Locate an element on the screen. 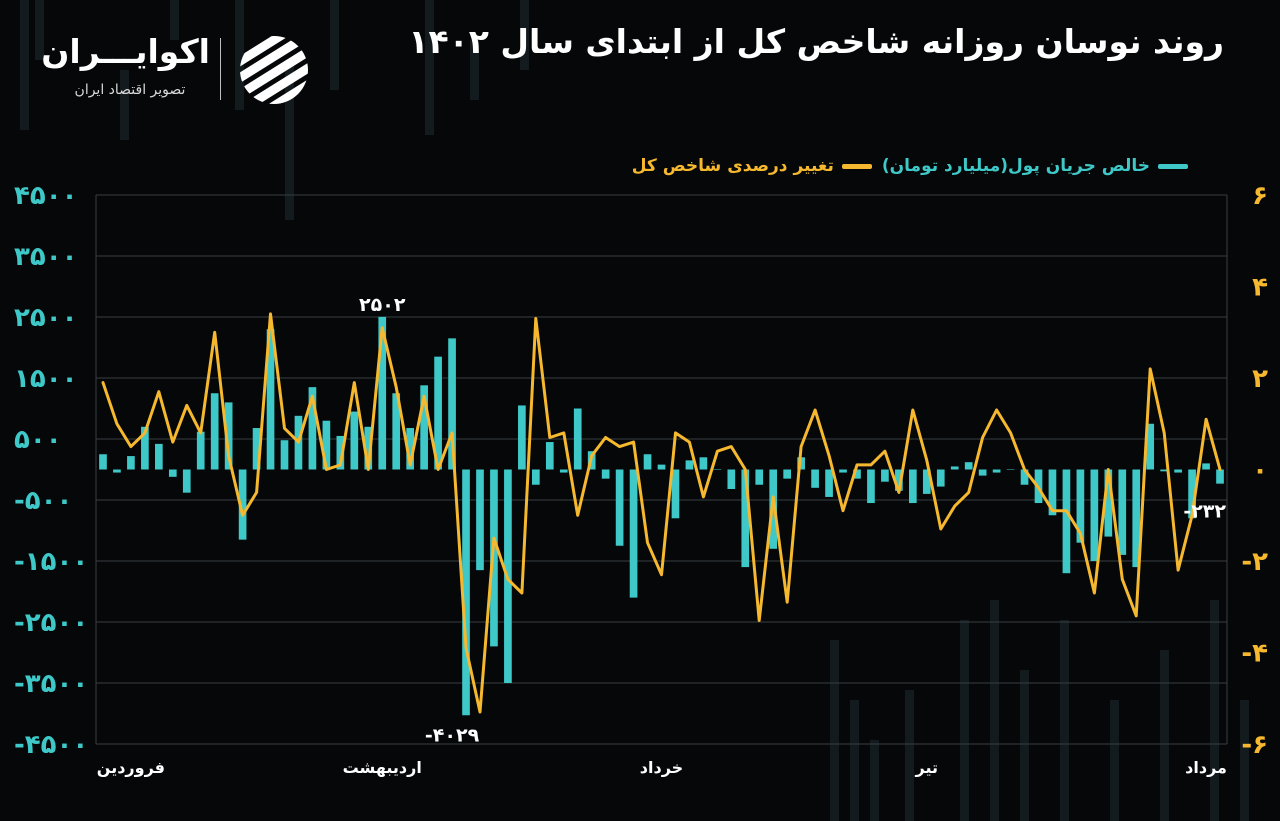 The image size is (1280, 821). y-tick-left: ۳۵۰۰ is located at coordinates (45, 257).